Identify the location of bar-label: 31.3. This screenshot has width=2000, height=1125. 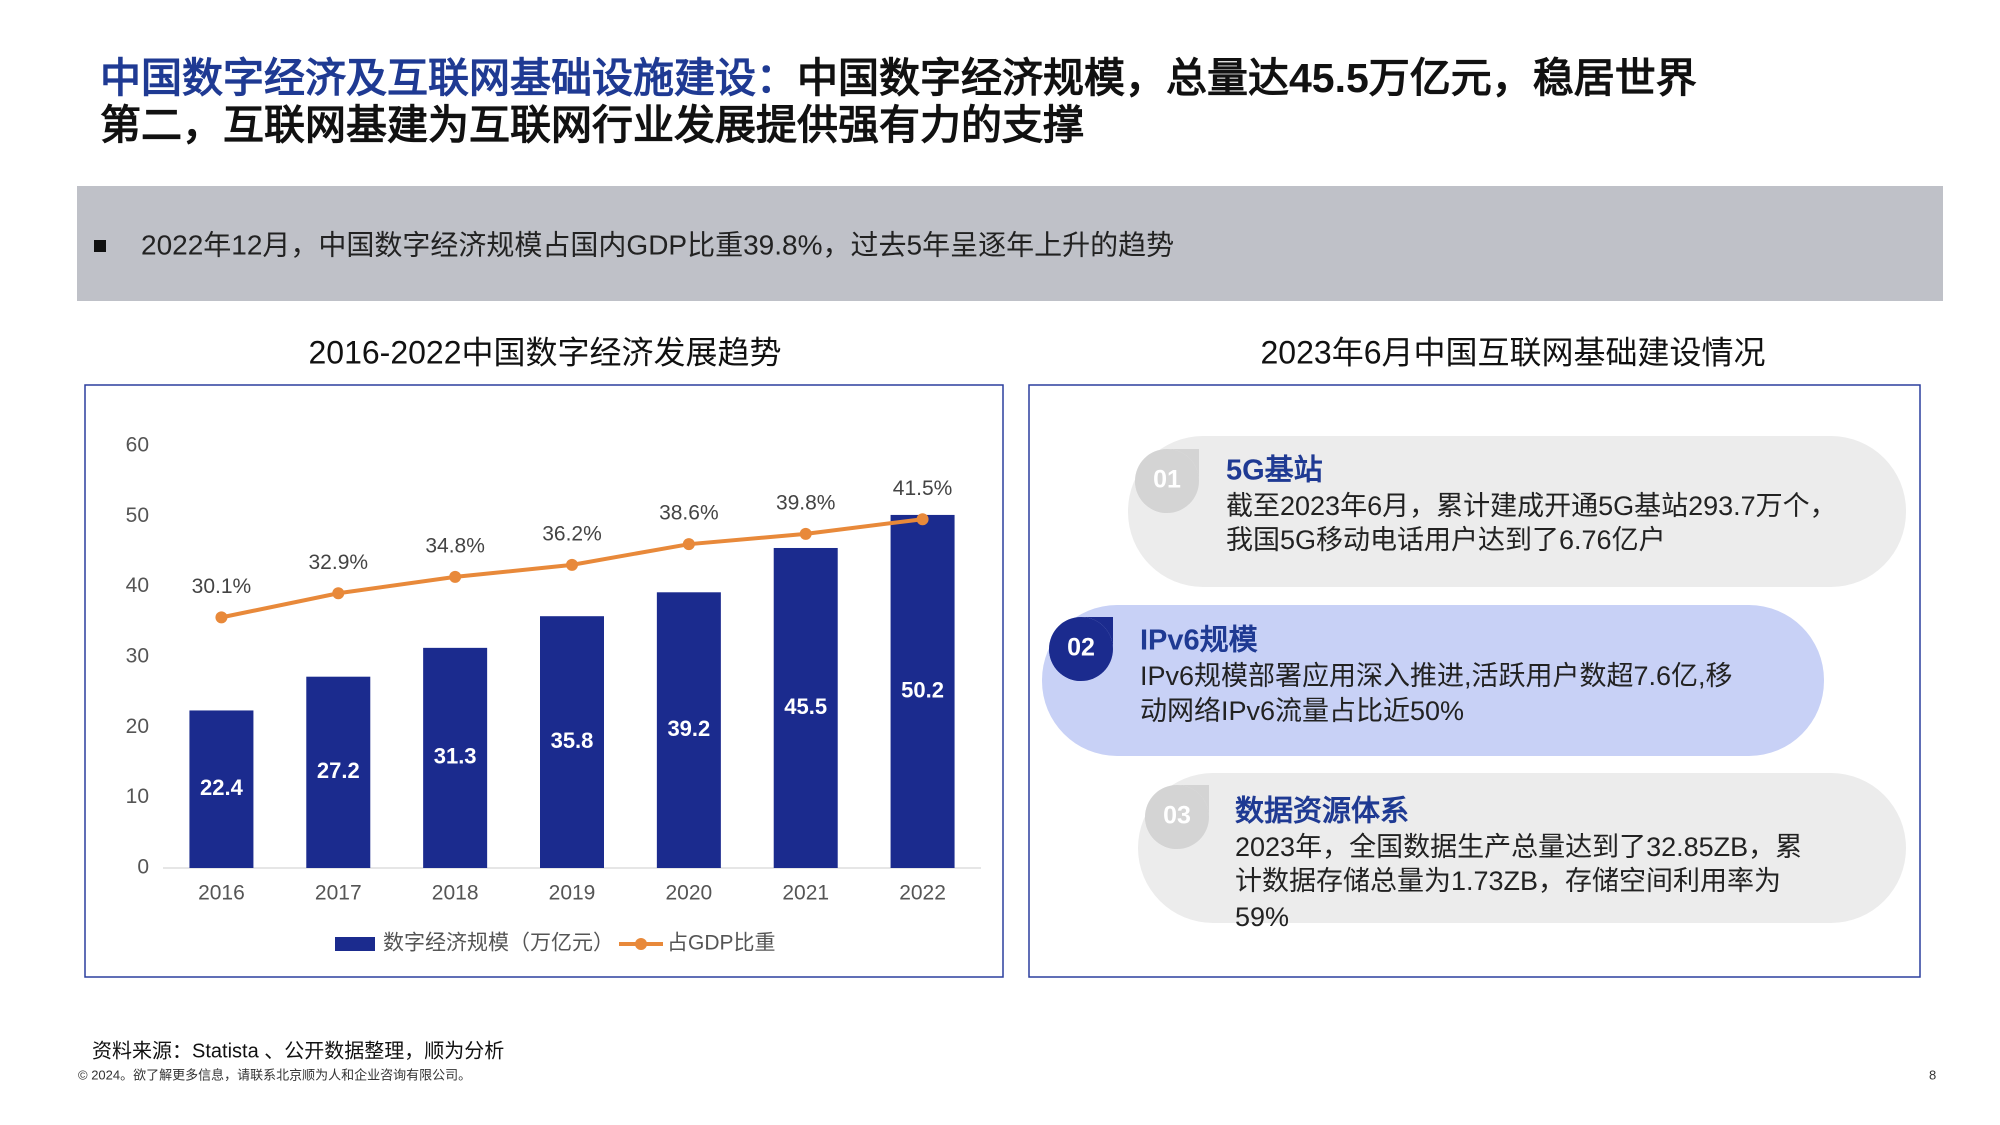
(455, 756).